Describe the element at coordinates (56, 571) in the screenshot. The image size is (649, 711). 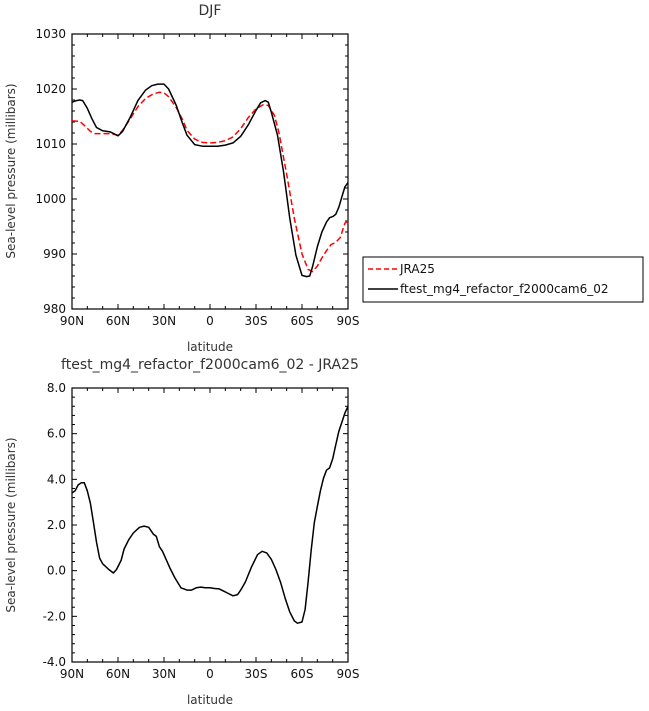
I see `bottom-y-tick-label: 0.0` at that location.